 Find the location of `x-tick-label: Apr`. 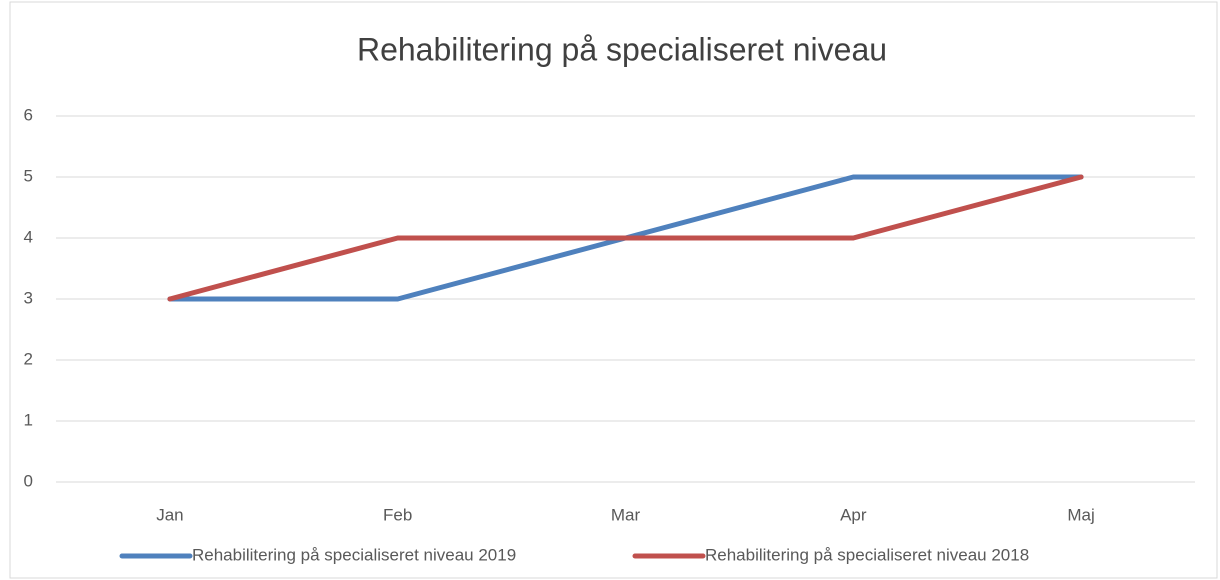

x-tick-label: Apr is located at coordinates (853, 514).